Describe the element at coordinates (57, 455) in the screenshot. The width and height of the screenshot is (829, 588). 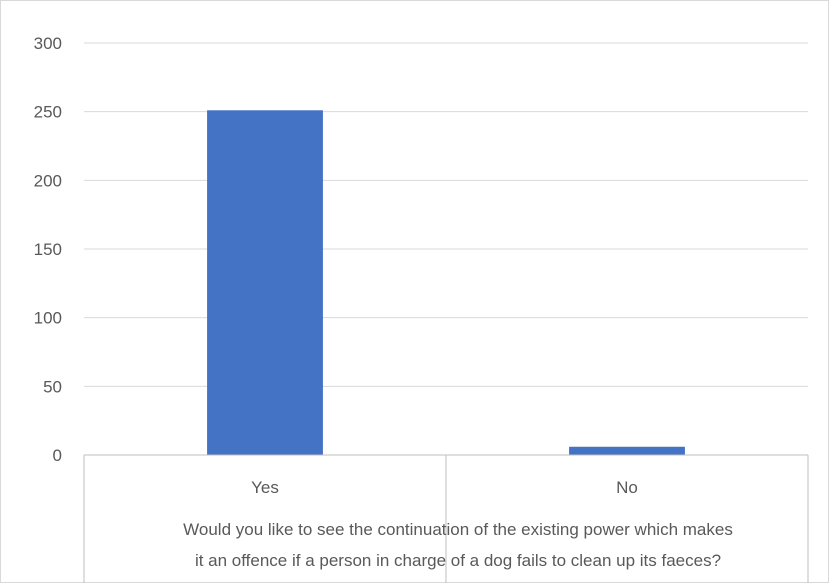
I see `y-tick-label: 0` at that location.